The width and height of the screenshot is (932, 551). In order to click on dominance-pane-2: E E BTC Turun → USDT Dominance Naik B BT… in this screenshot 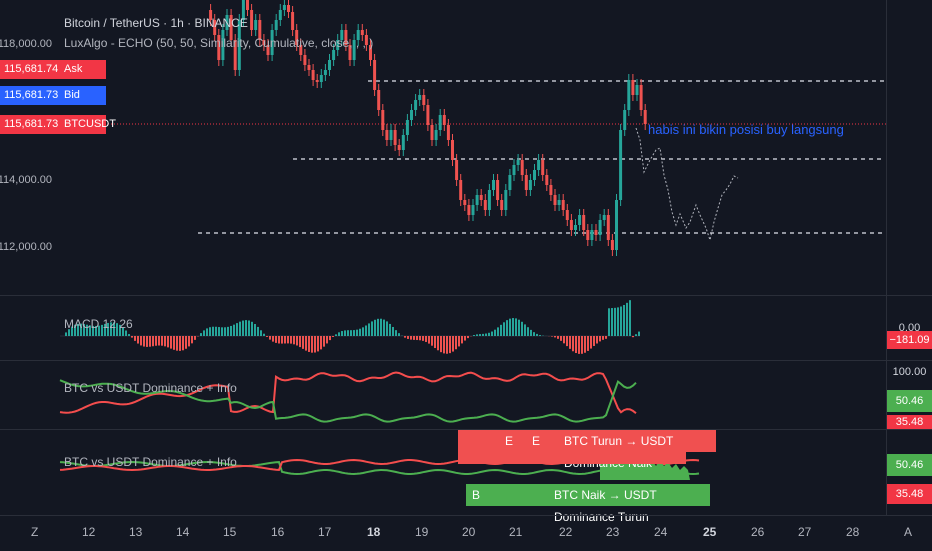, I will do `click(443, 468)`.